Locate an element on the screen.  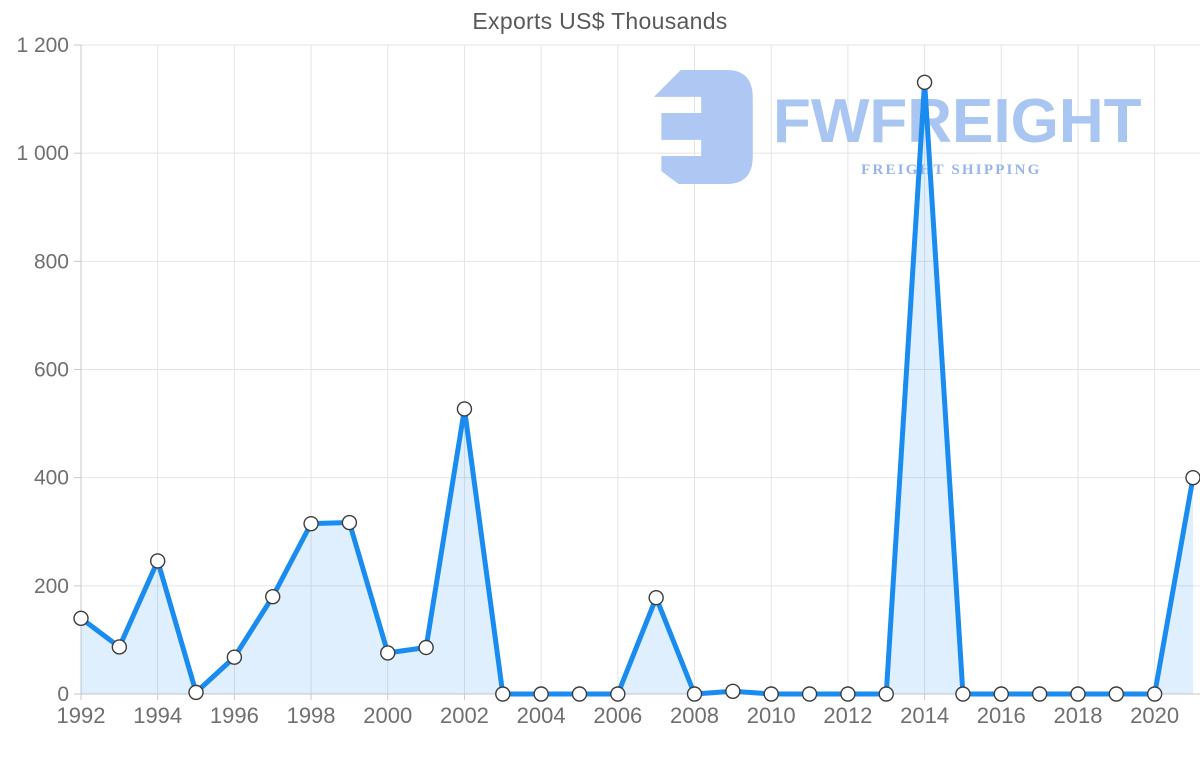
data-point-2014 is located at coordinates (924, 82).